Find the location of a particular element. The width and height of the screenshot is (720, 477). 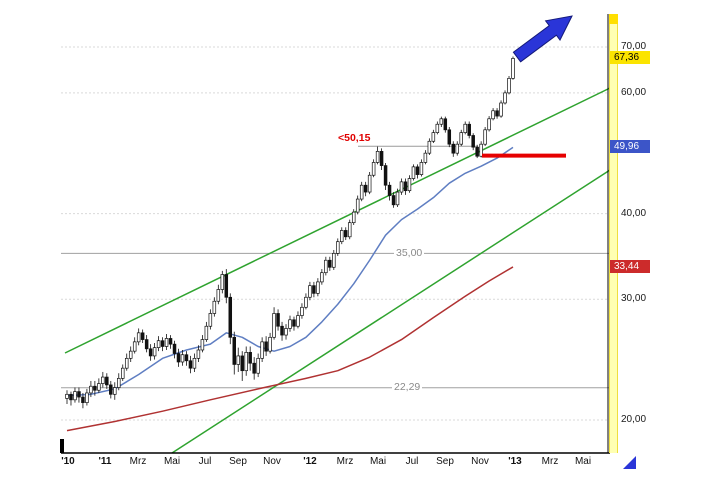

time-tick-label: Mrz is located at coordinates (345, 461).